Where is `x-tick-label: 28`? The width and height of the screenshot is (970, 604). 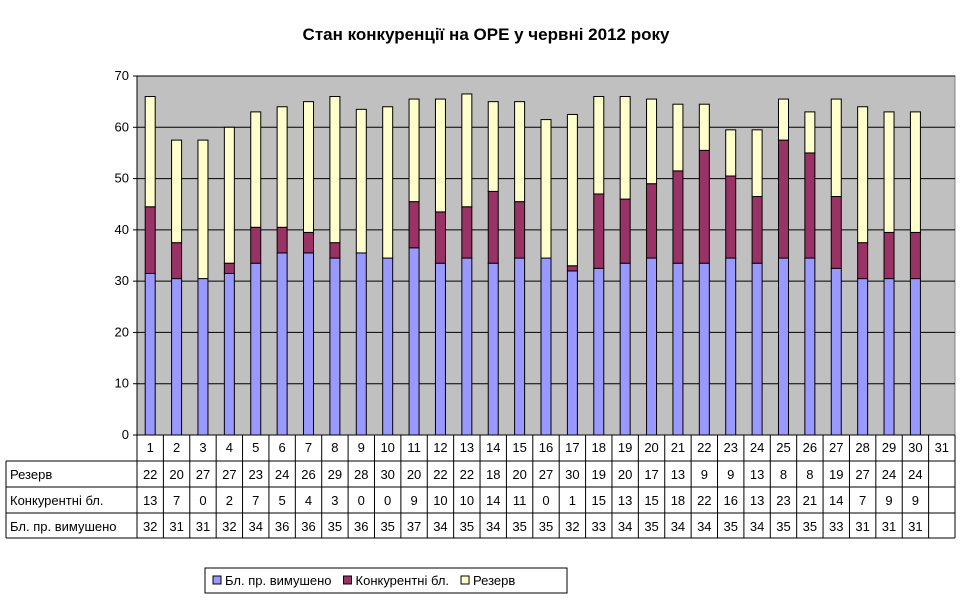 x-tick-label: 28 is located at coordinates (862, 447).